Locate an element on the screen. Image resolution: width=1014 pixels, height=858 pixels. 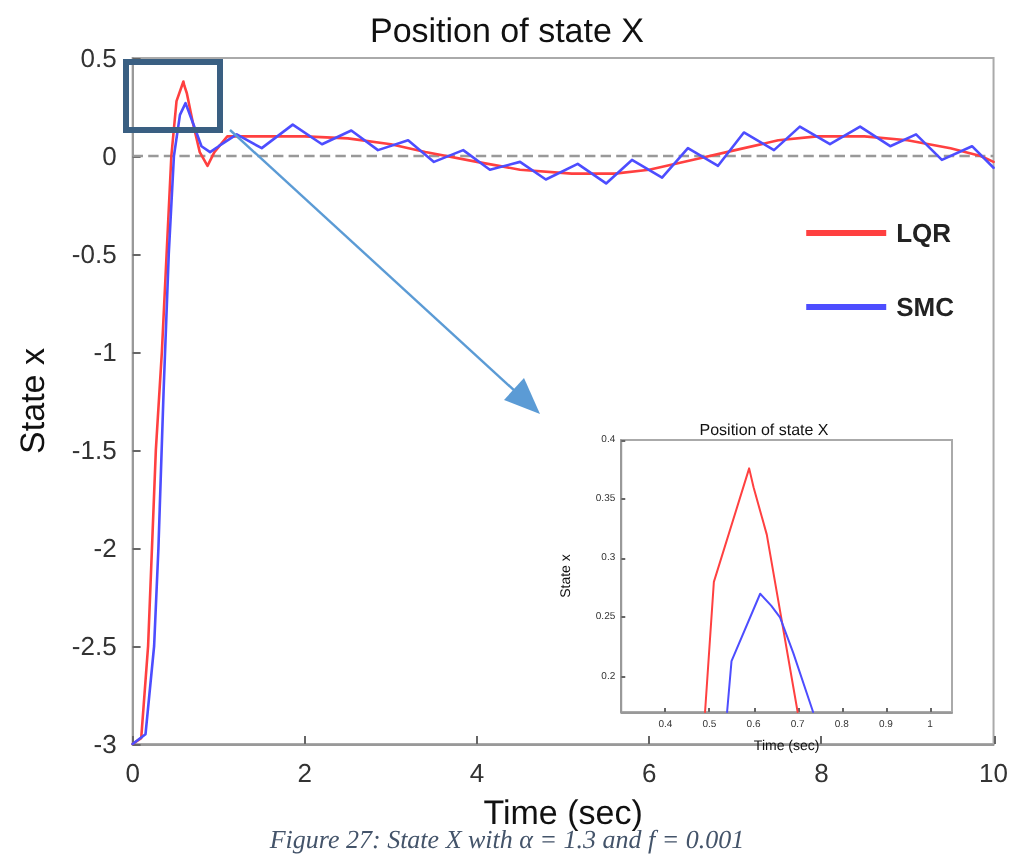
y-tick-label: -2.5 is located at coordinates (94, 646).